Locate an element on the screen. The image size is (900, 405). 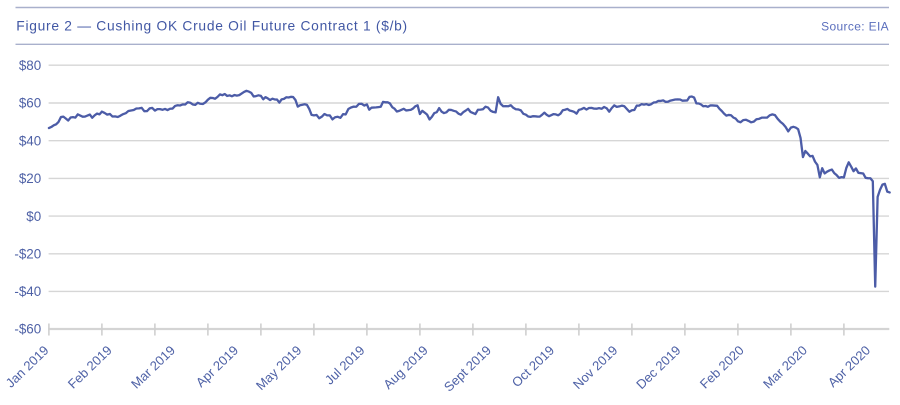
svg-text: -$60 is located at coordinates (27, 329).